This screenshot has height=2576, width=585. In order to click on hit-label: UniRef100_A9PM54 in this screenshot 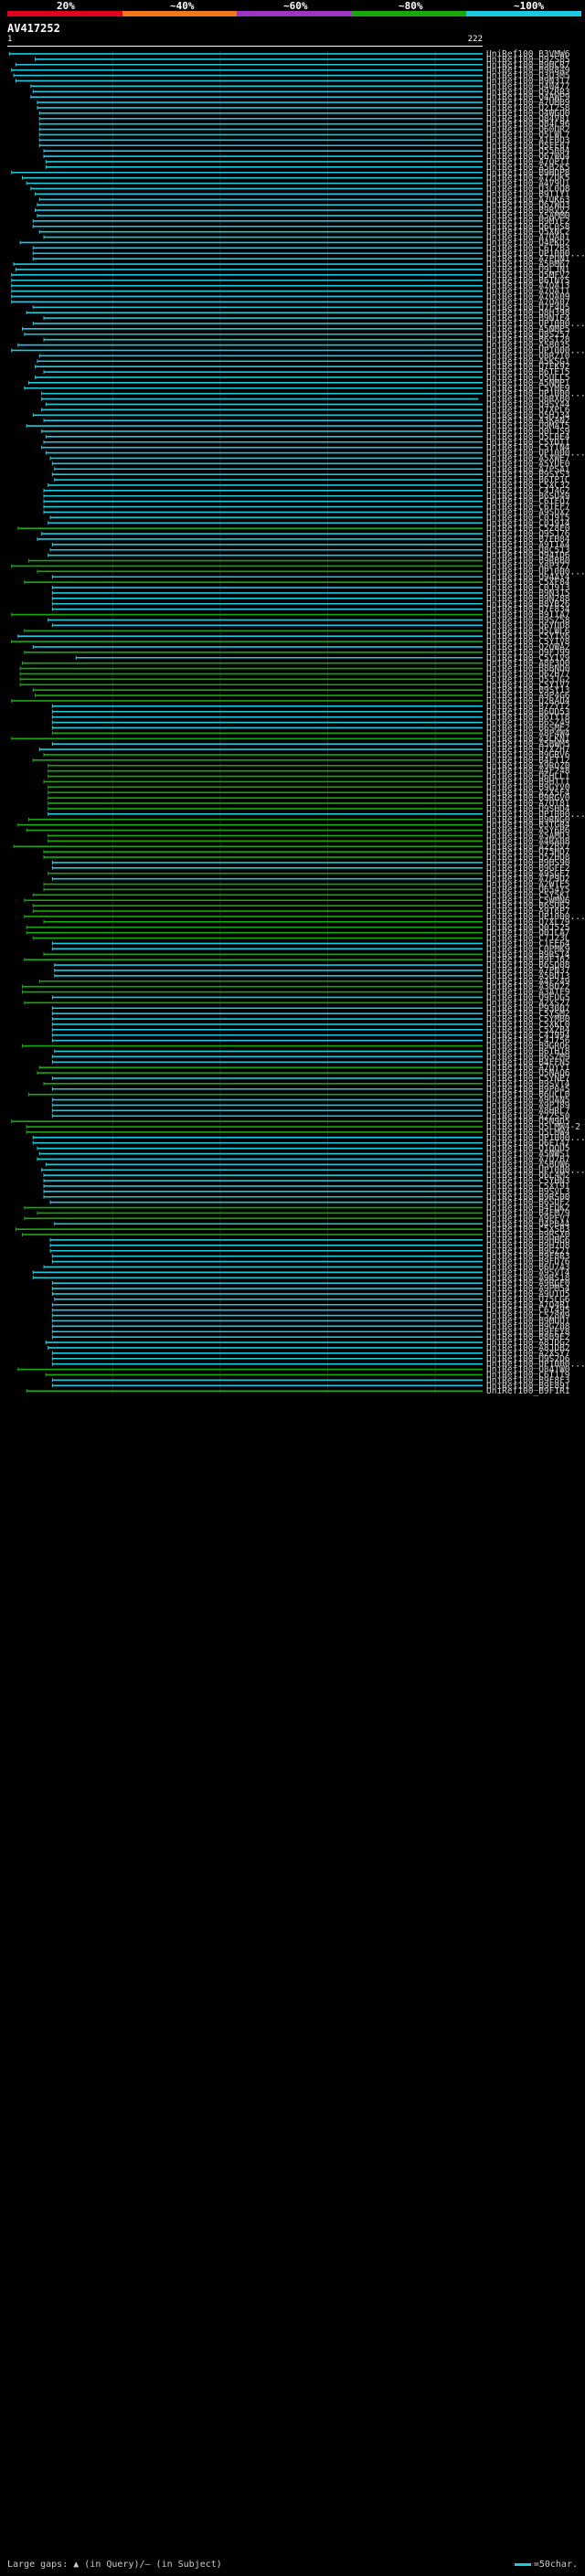, I will do `click(528, 1289)`.